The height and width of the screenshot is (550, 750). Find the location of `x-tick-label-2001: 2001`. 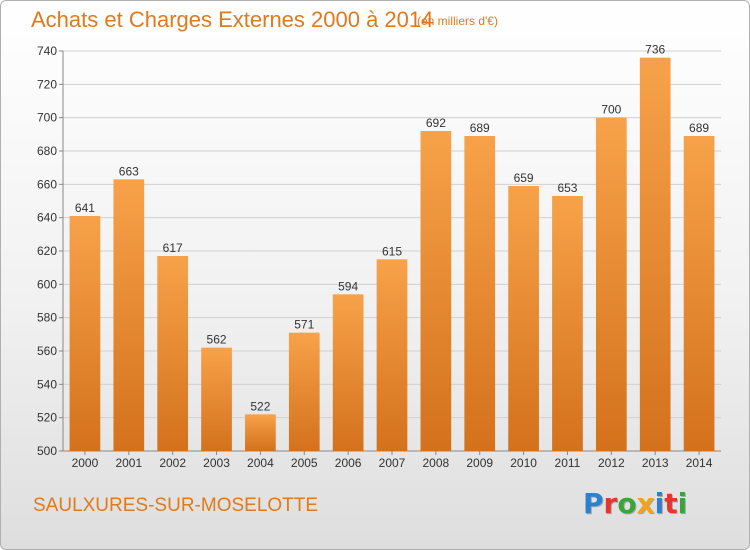

x-tick-label-2001: 2001 is located at coordinates (128, 463).